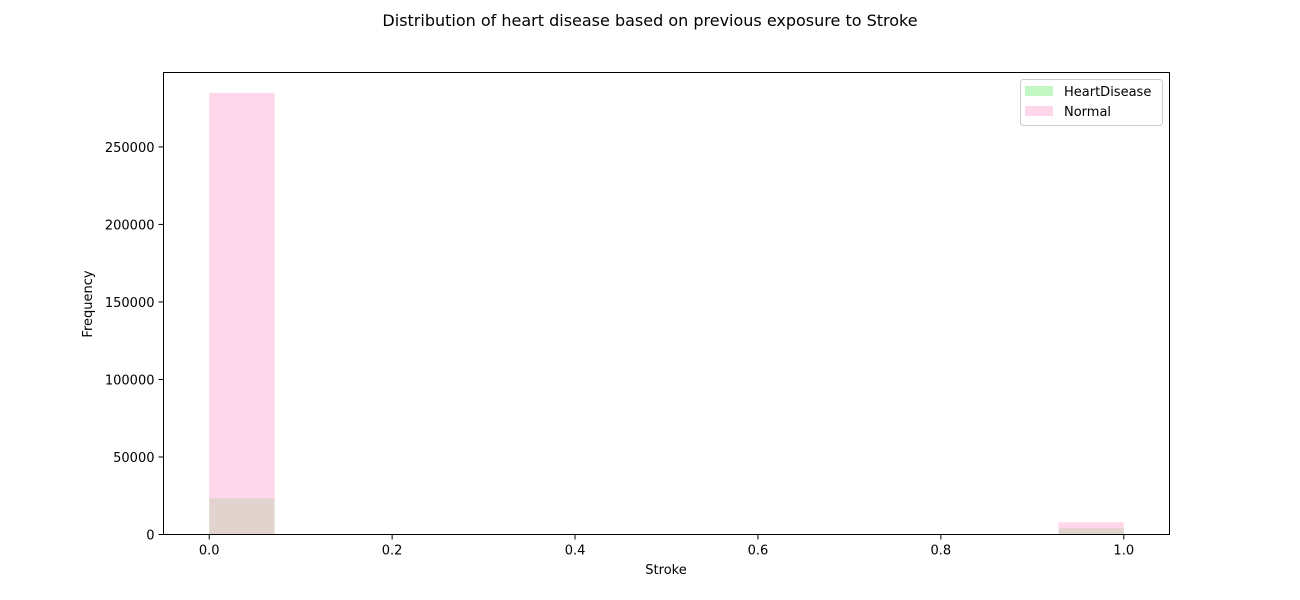  Describe the element at coordinates (758, 551) in the screenshot. I see `x-tick-label: 0.6` at that location.